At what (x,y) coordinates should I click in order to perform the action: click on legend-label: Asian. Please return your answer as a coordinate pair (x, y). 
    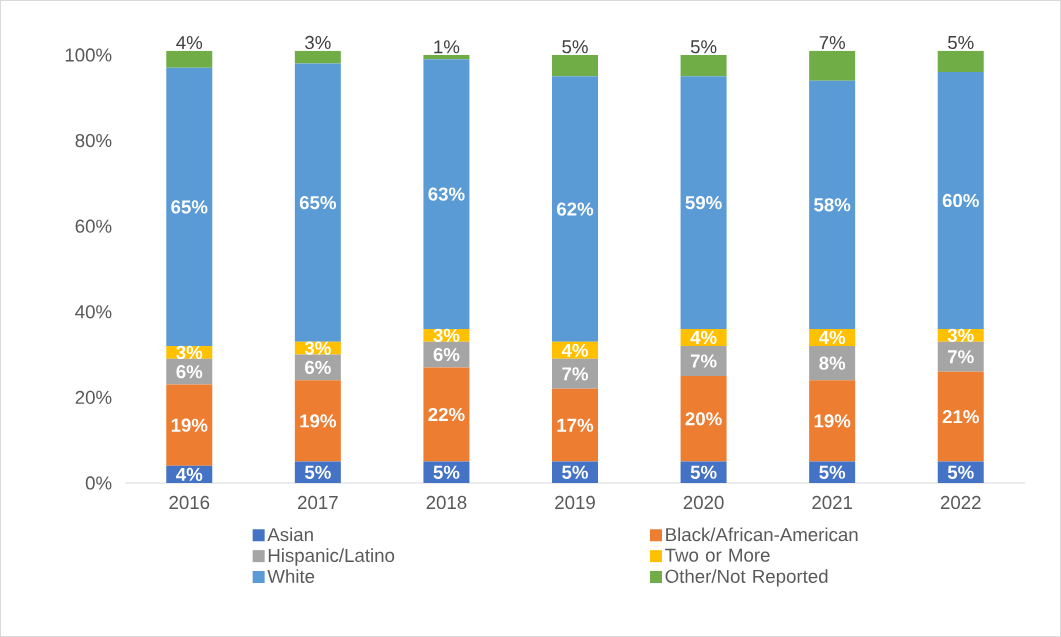
    Looking at the image, I should click on (290, 534).